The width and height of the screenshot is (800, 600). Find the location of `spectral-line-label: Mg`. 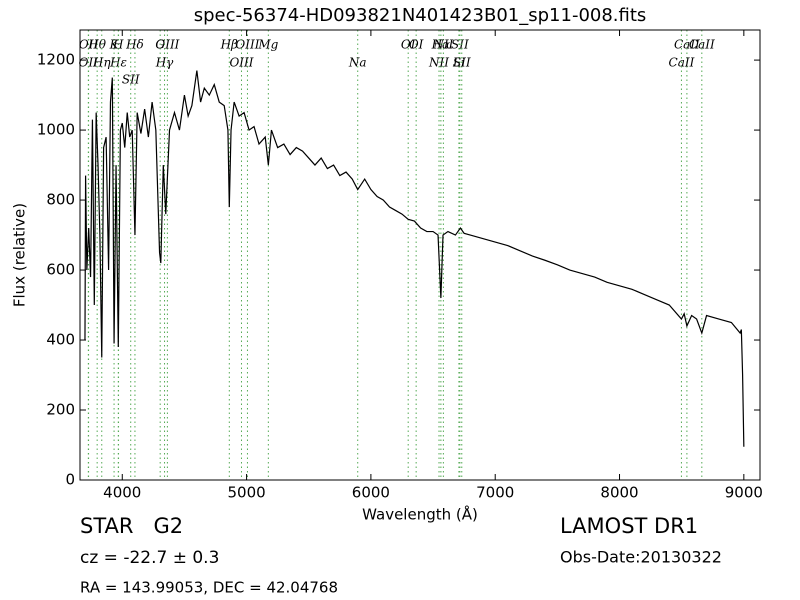

spectral-line-label: Mg is located at coordinates (267, 45).